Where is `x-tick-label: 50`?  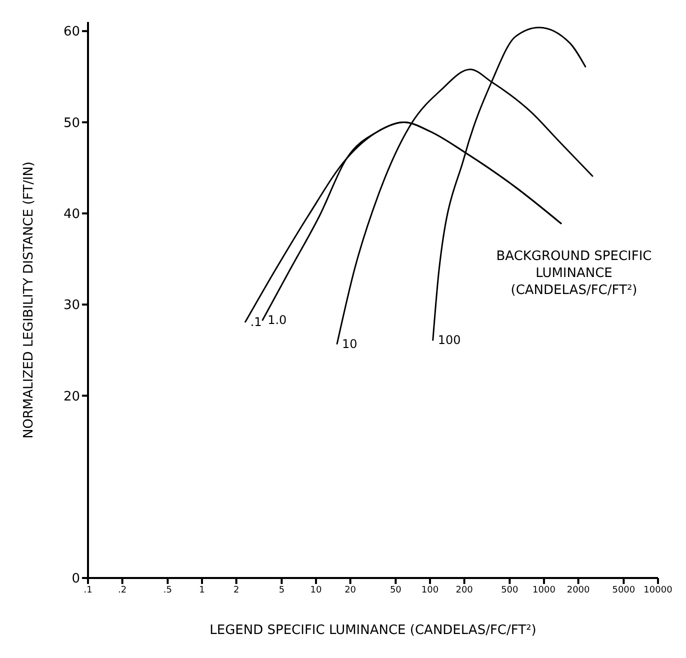
x-tick-label: 50 is located at coordinates (396, 590).